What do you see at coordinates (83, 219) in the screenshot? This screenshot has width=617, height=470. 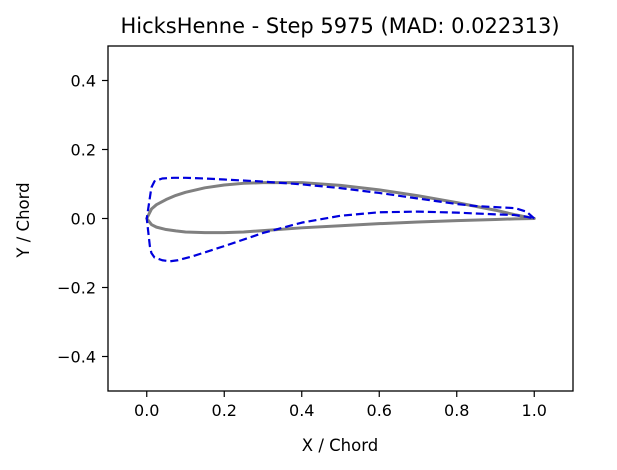 I see `y-tick-label: 0.0` at bounding box center [83, 219].